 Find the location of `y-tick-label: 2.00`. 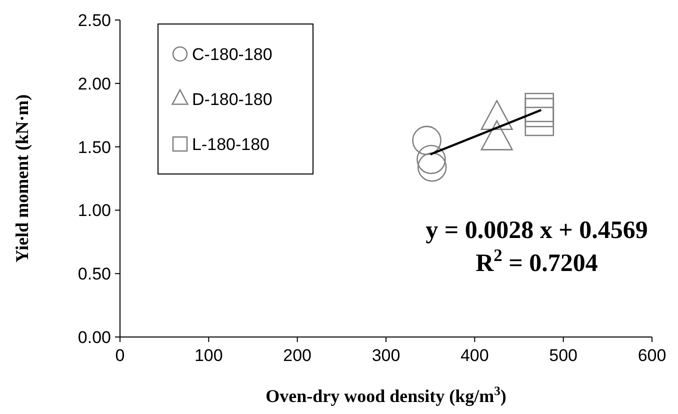

y-tick-label: 2.00 is located at coordinates (94, 84).